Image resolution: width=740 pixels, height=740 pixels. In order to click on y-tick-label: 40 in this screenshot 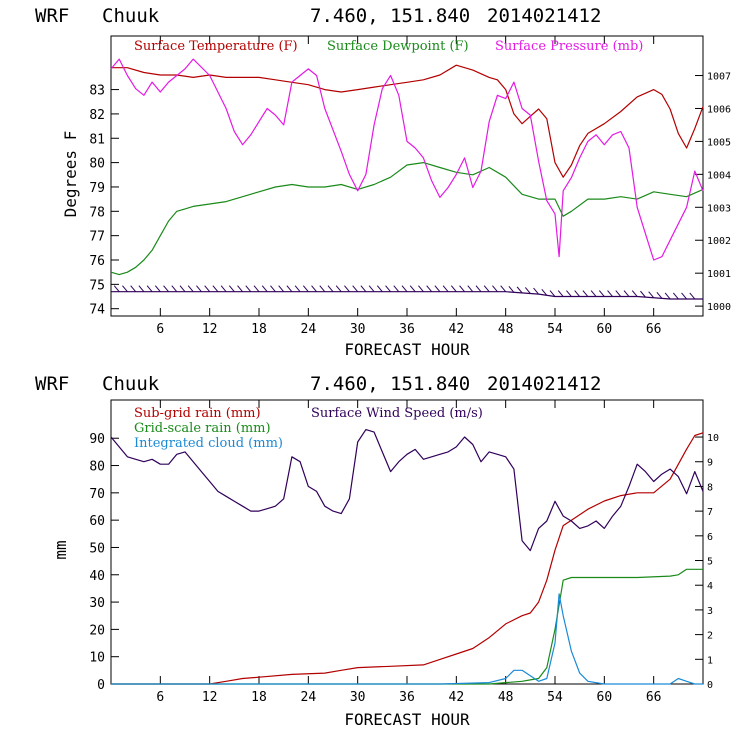, I will do `click(97, 576)`.